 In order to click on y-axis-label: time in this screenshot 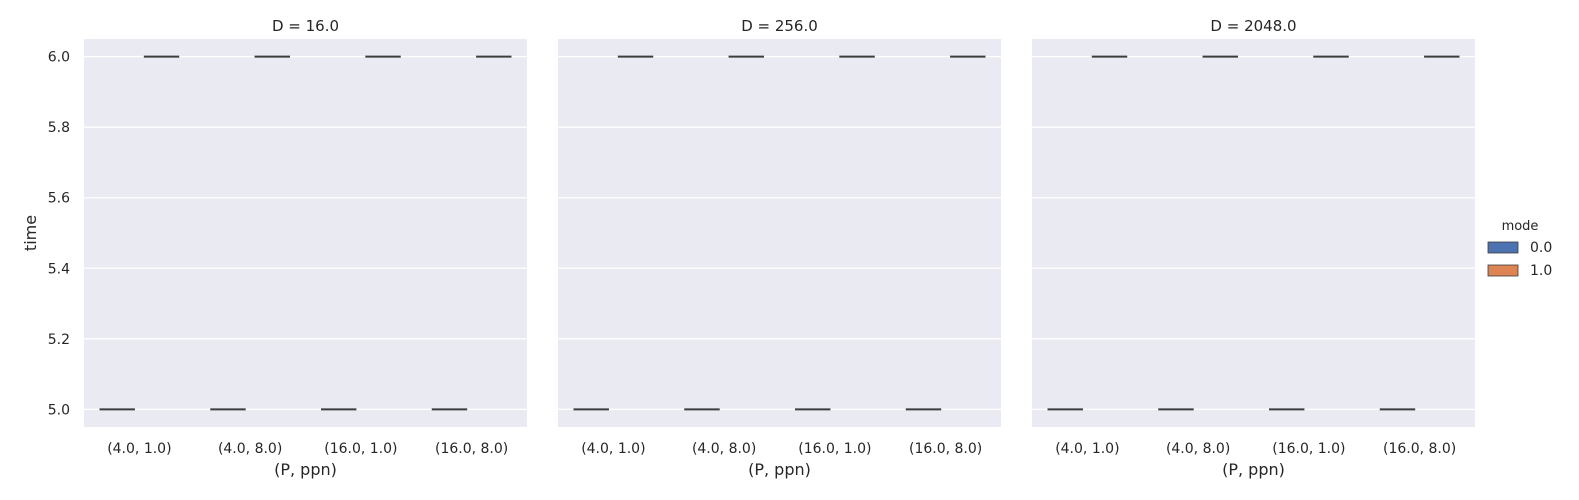, I will do `click(30, 233)`.